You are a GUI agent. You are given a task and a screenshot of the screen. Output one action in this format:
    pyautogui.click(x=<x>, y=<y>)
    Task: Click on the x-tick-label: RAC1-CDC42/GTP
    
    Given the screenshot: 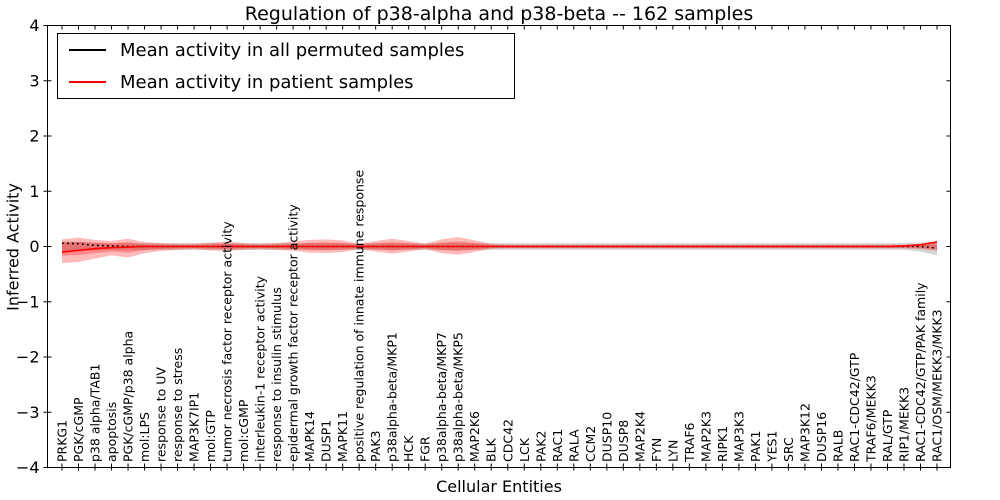 What is the action you would take?
    pyautogui.click(x=854, y=407)
    